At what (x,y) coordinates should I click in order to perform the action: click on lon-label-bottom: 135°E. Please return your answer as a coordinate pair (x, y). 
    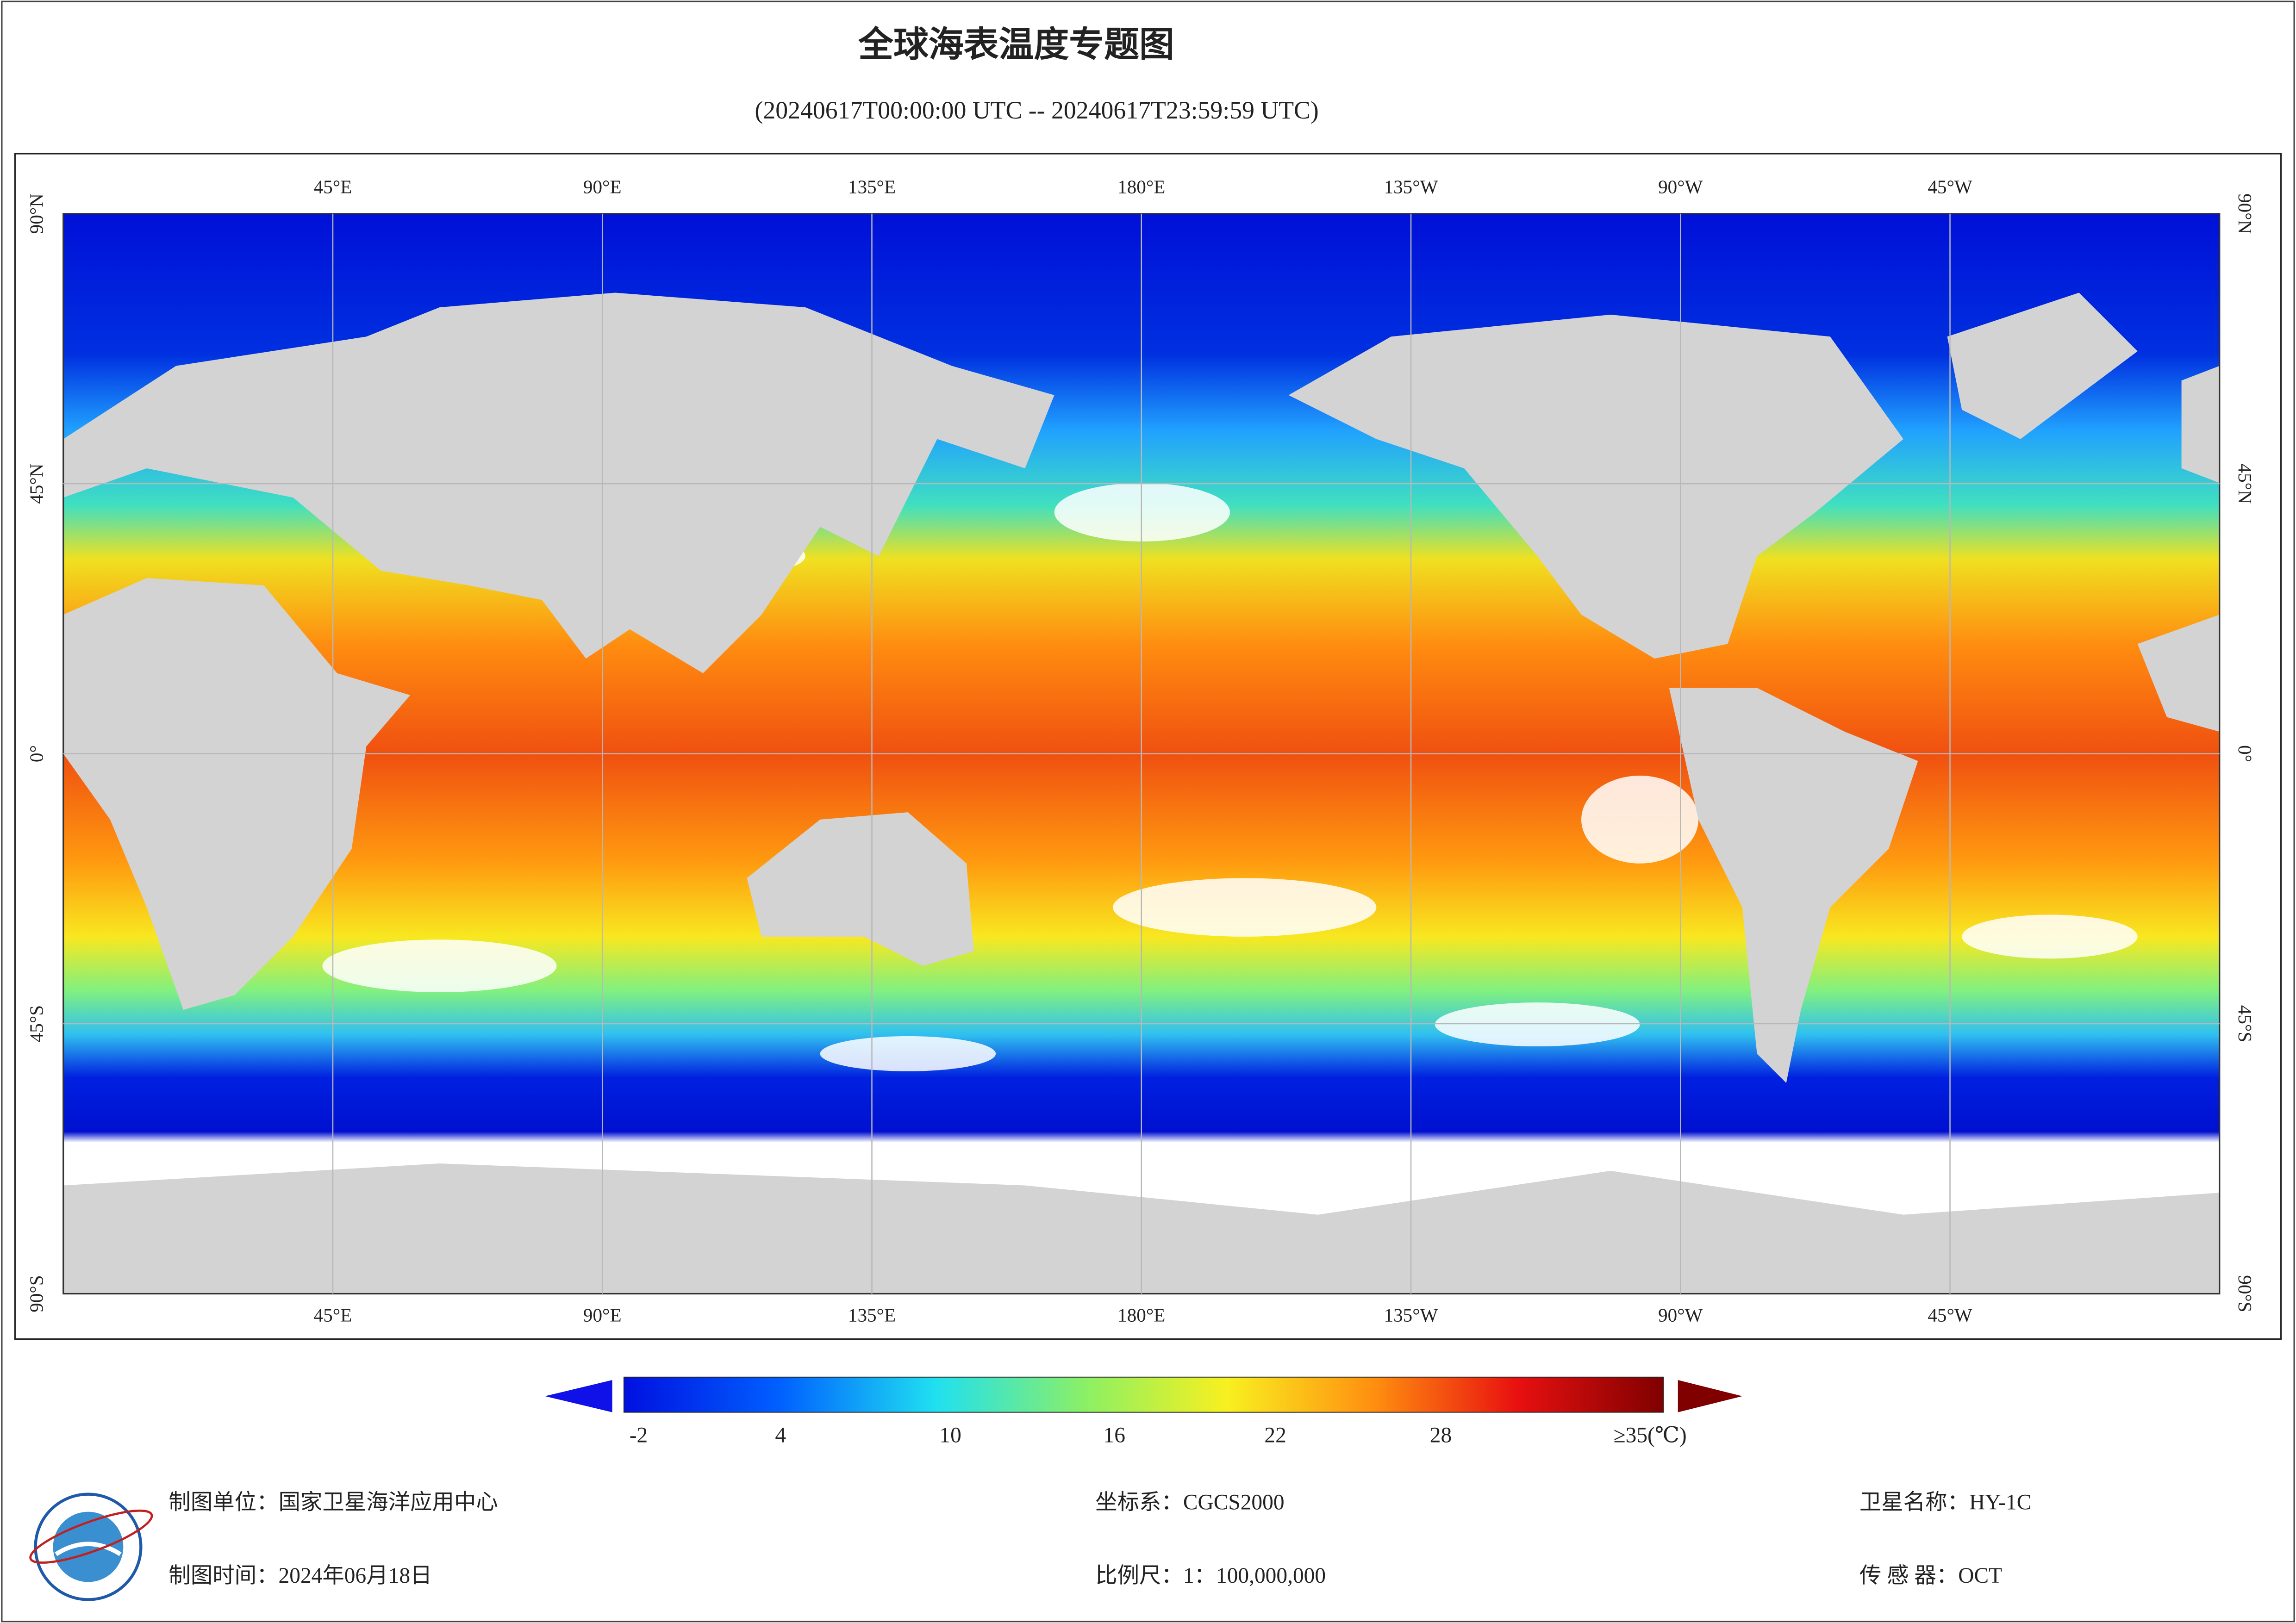
    Looking at the image, I should click on (872, 1315).